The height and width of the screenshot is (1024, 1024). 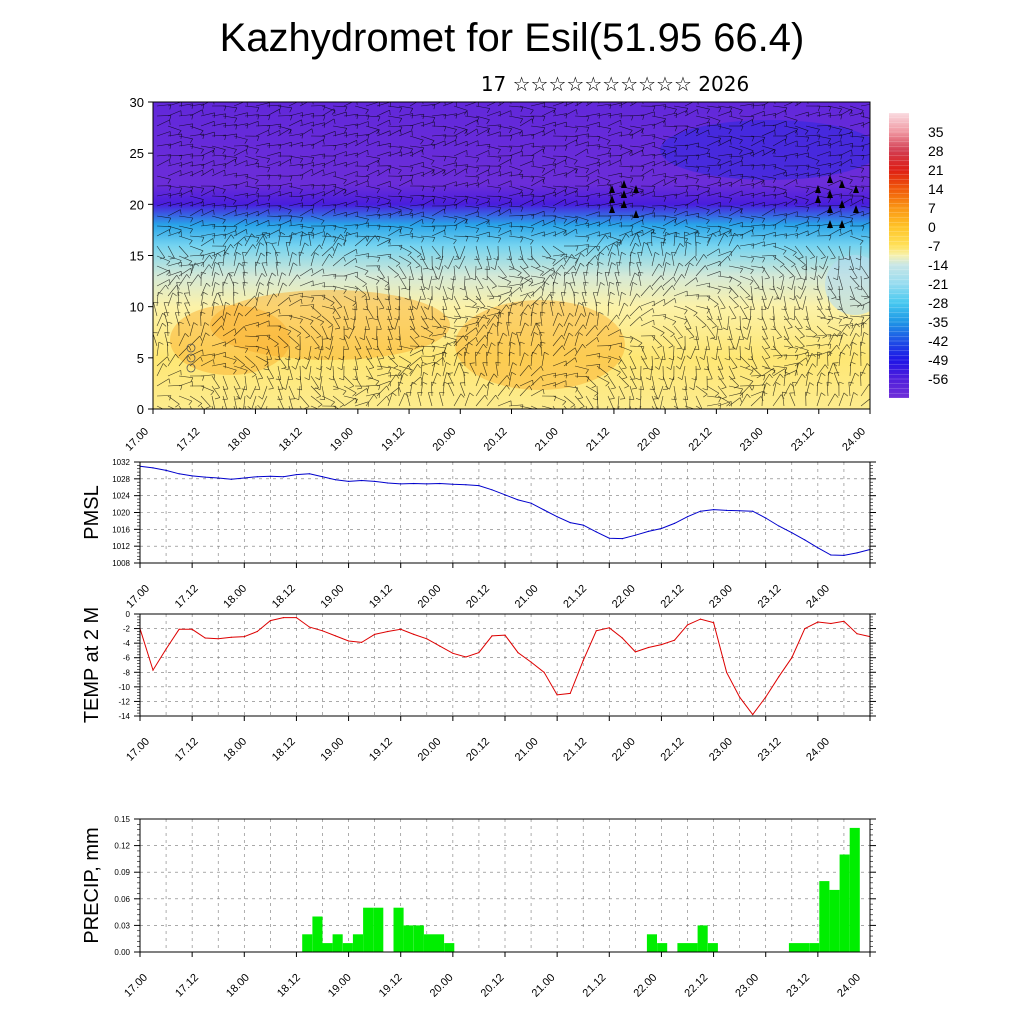 What do you see at coordinates (856, 209) in the screenshot?
I see `wind-pennant` at bounding box center [856, 209].